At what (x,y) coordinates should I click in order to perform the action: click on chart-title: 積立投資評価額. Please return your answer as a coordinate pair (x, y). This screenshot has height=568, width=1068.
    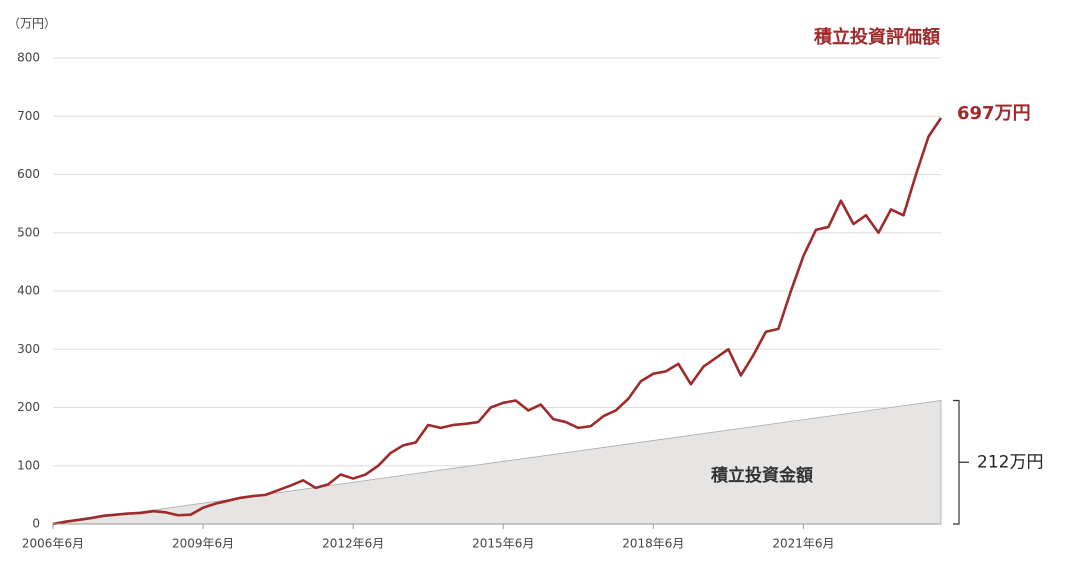
    Looking at the image, I should click on (876, 37).